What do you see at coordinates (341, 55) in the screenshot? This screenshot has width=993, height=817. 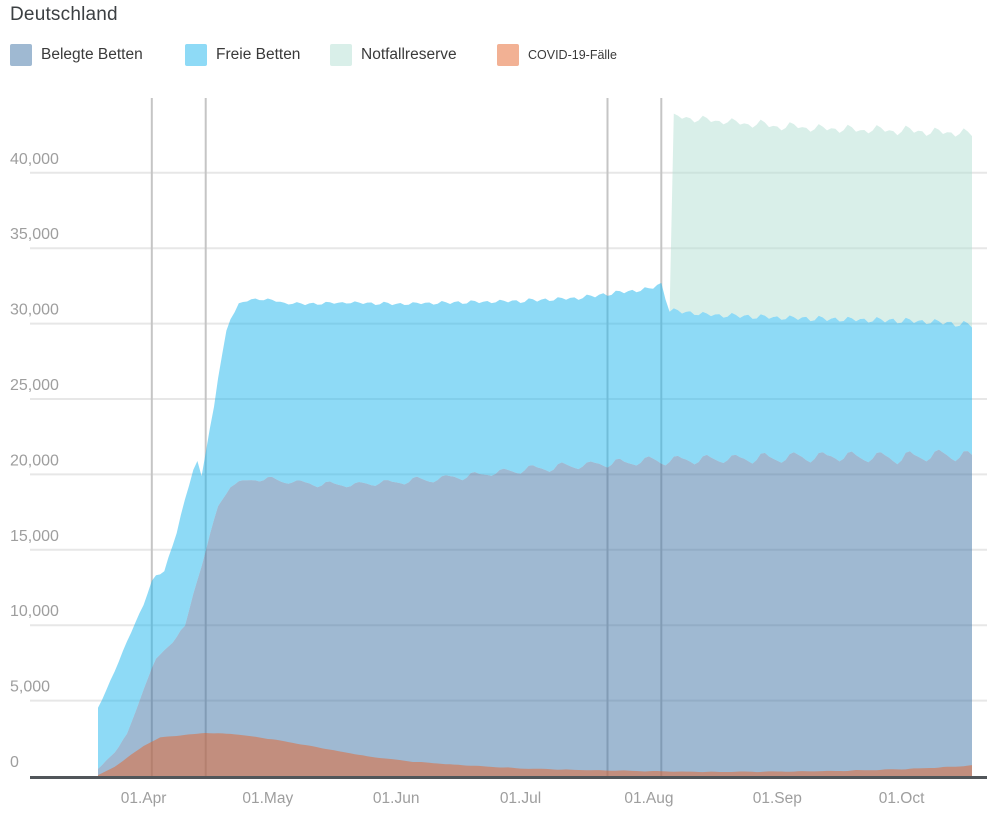 I see `legend-swatch-notfallreserve-icon` at bounding box center [341, 55].